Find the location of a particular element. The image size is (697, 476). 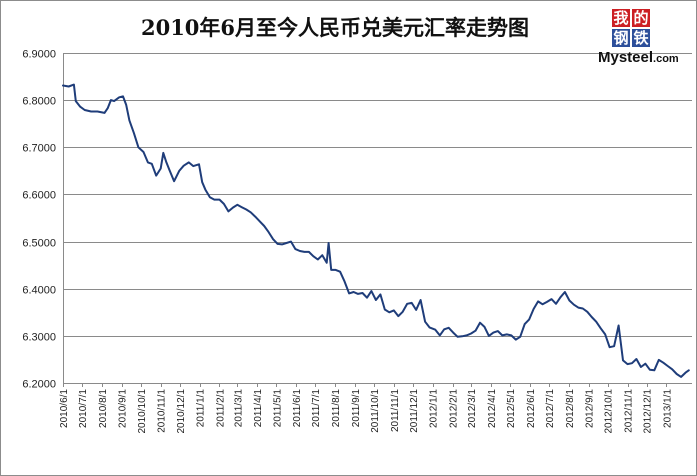

logo-mark: 我 的 钢 铁 is located at coordinates (632, 29).